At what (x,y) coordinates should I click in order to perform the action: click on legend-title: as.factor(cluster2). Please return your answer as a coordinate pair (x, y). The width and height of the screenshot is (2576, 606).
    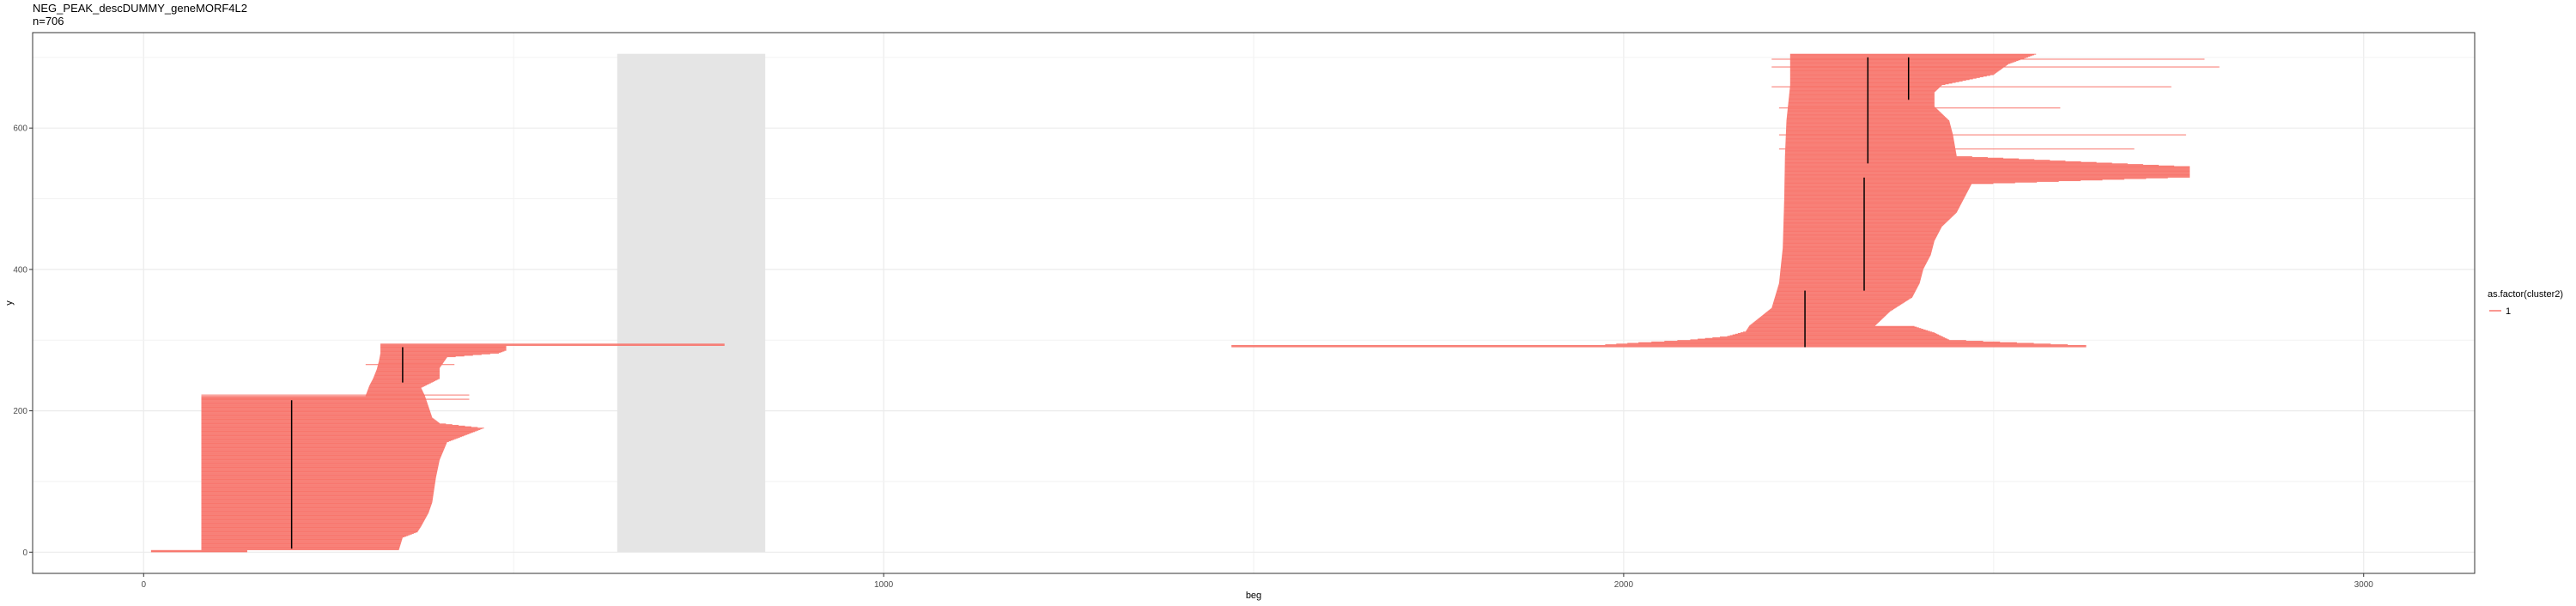
    Looking at the image, I should click on (2525, 295).